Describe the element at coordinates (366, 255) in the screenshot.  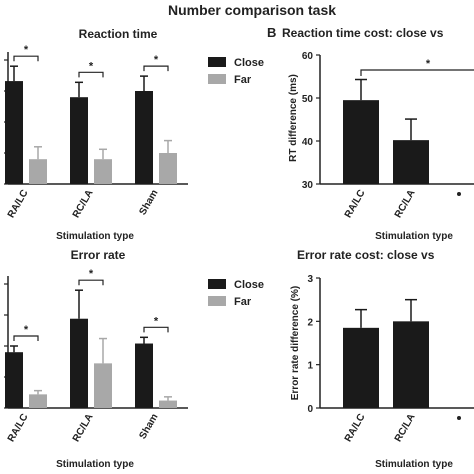
I see `error-cost-title: Error rate cost: close vs` at that location.